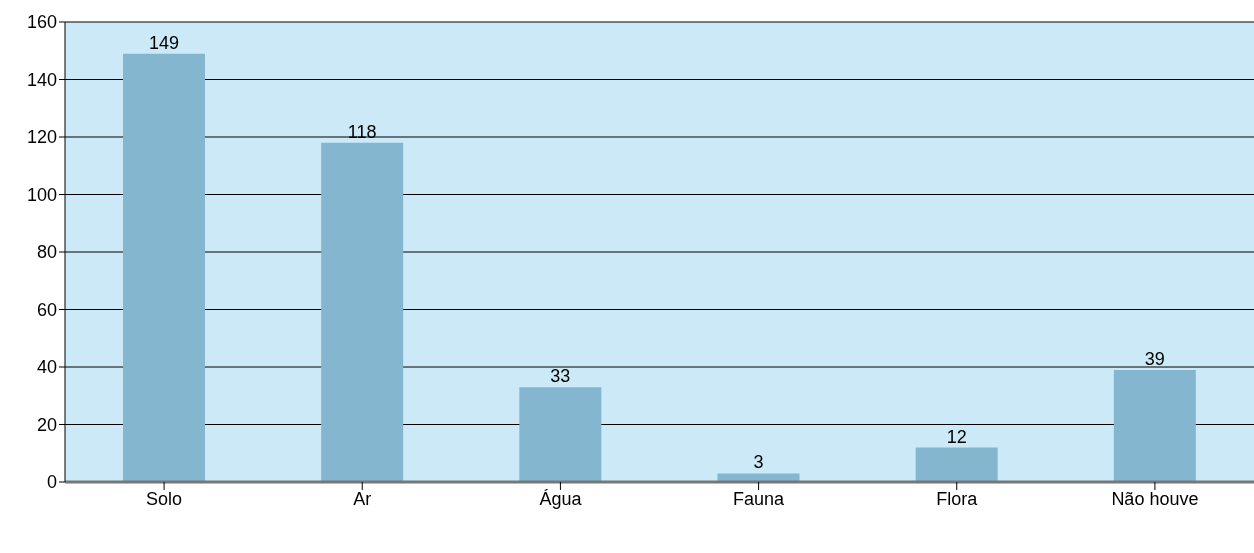  What do you see at coordinates (561, 498) in the screenshot?
I see `x-tick-label: Água` at bounding box center [561, 498].